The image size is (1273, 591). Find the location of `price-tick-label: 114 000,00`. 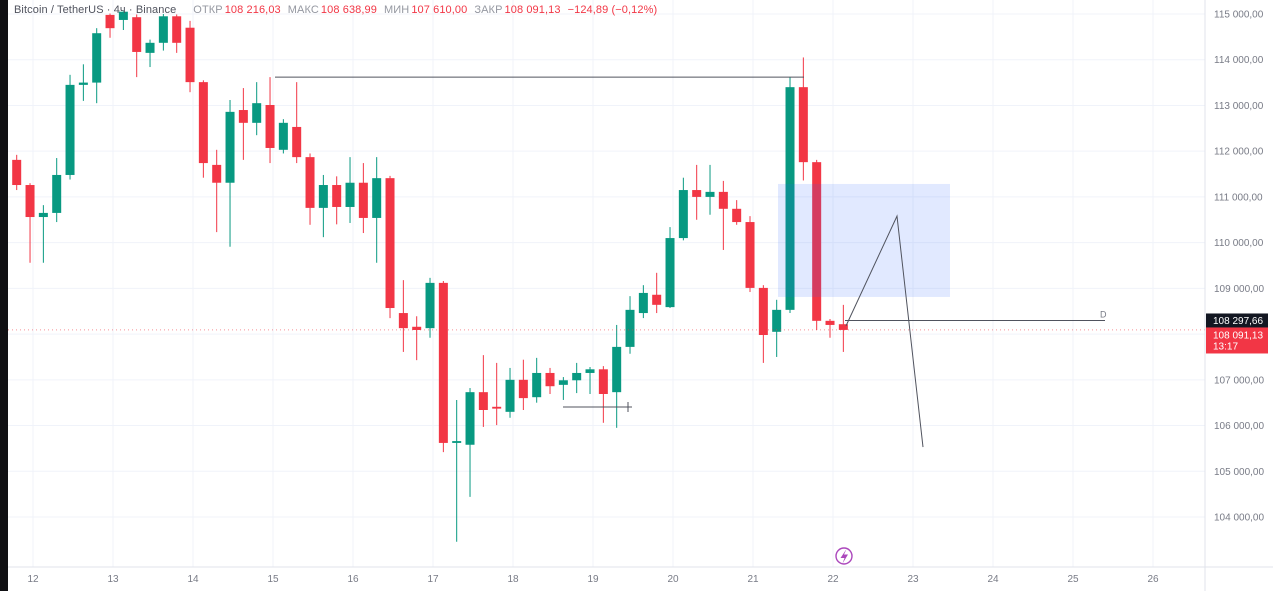

price-tick-label: 114 000,00 is located at coordinates (1239, 60).